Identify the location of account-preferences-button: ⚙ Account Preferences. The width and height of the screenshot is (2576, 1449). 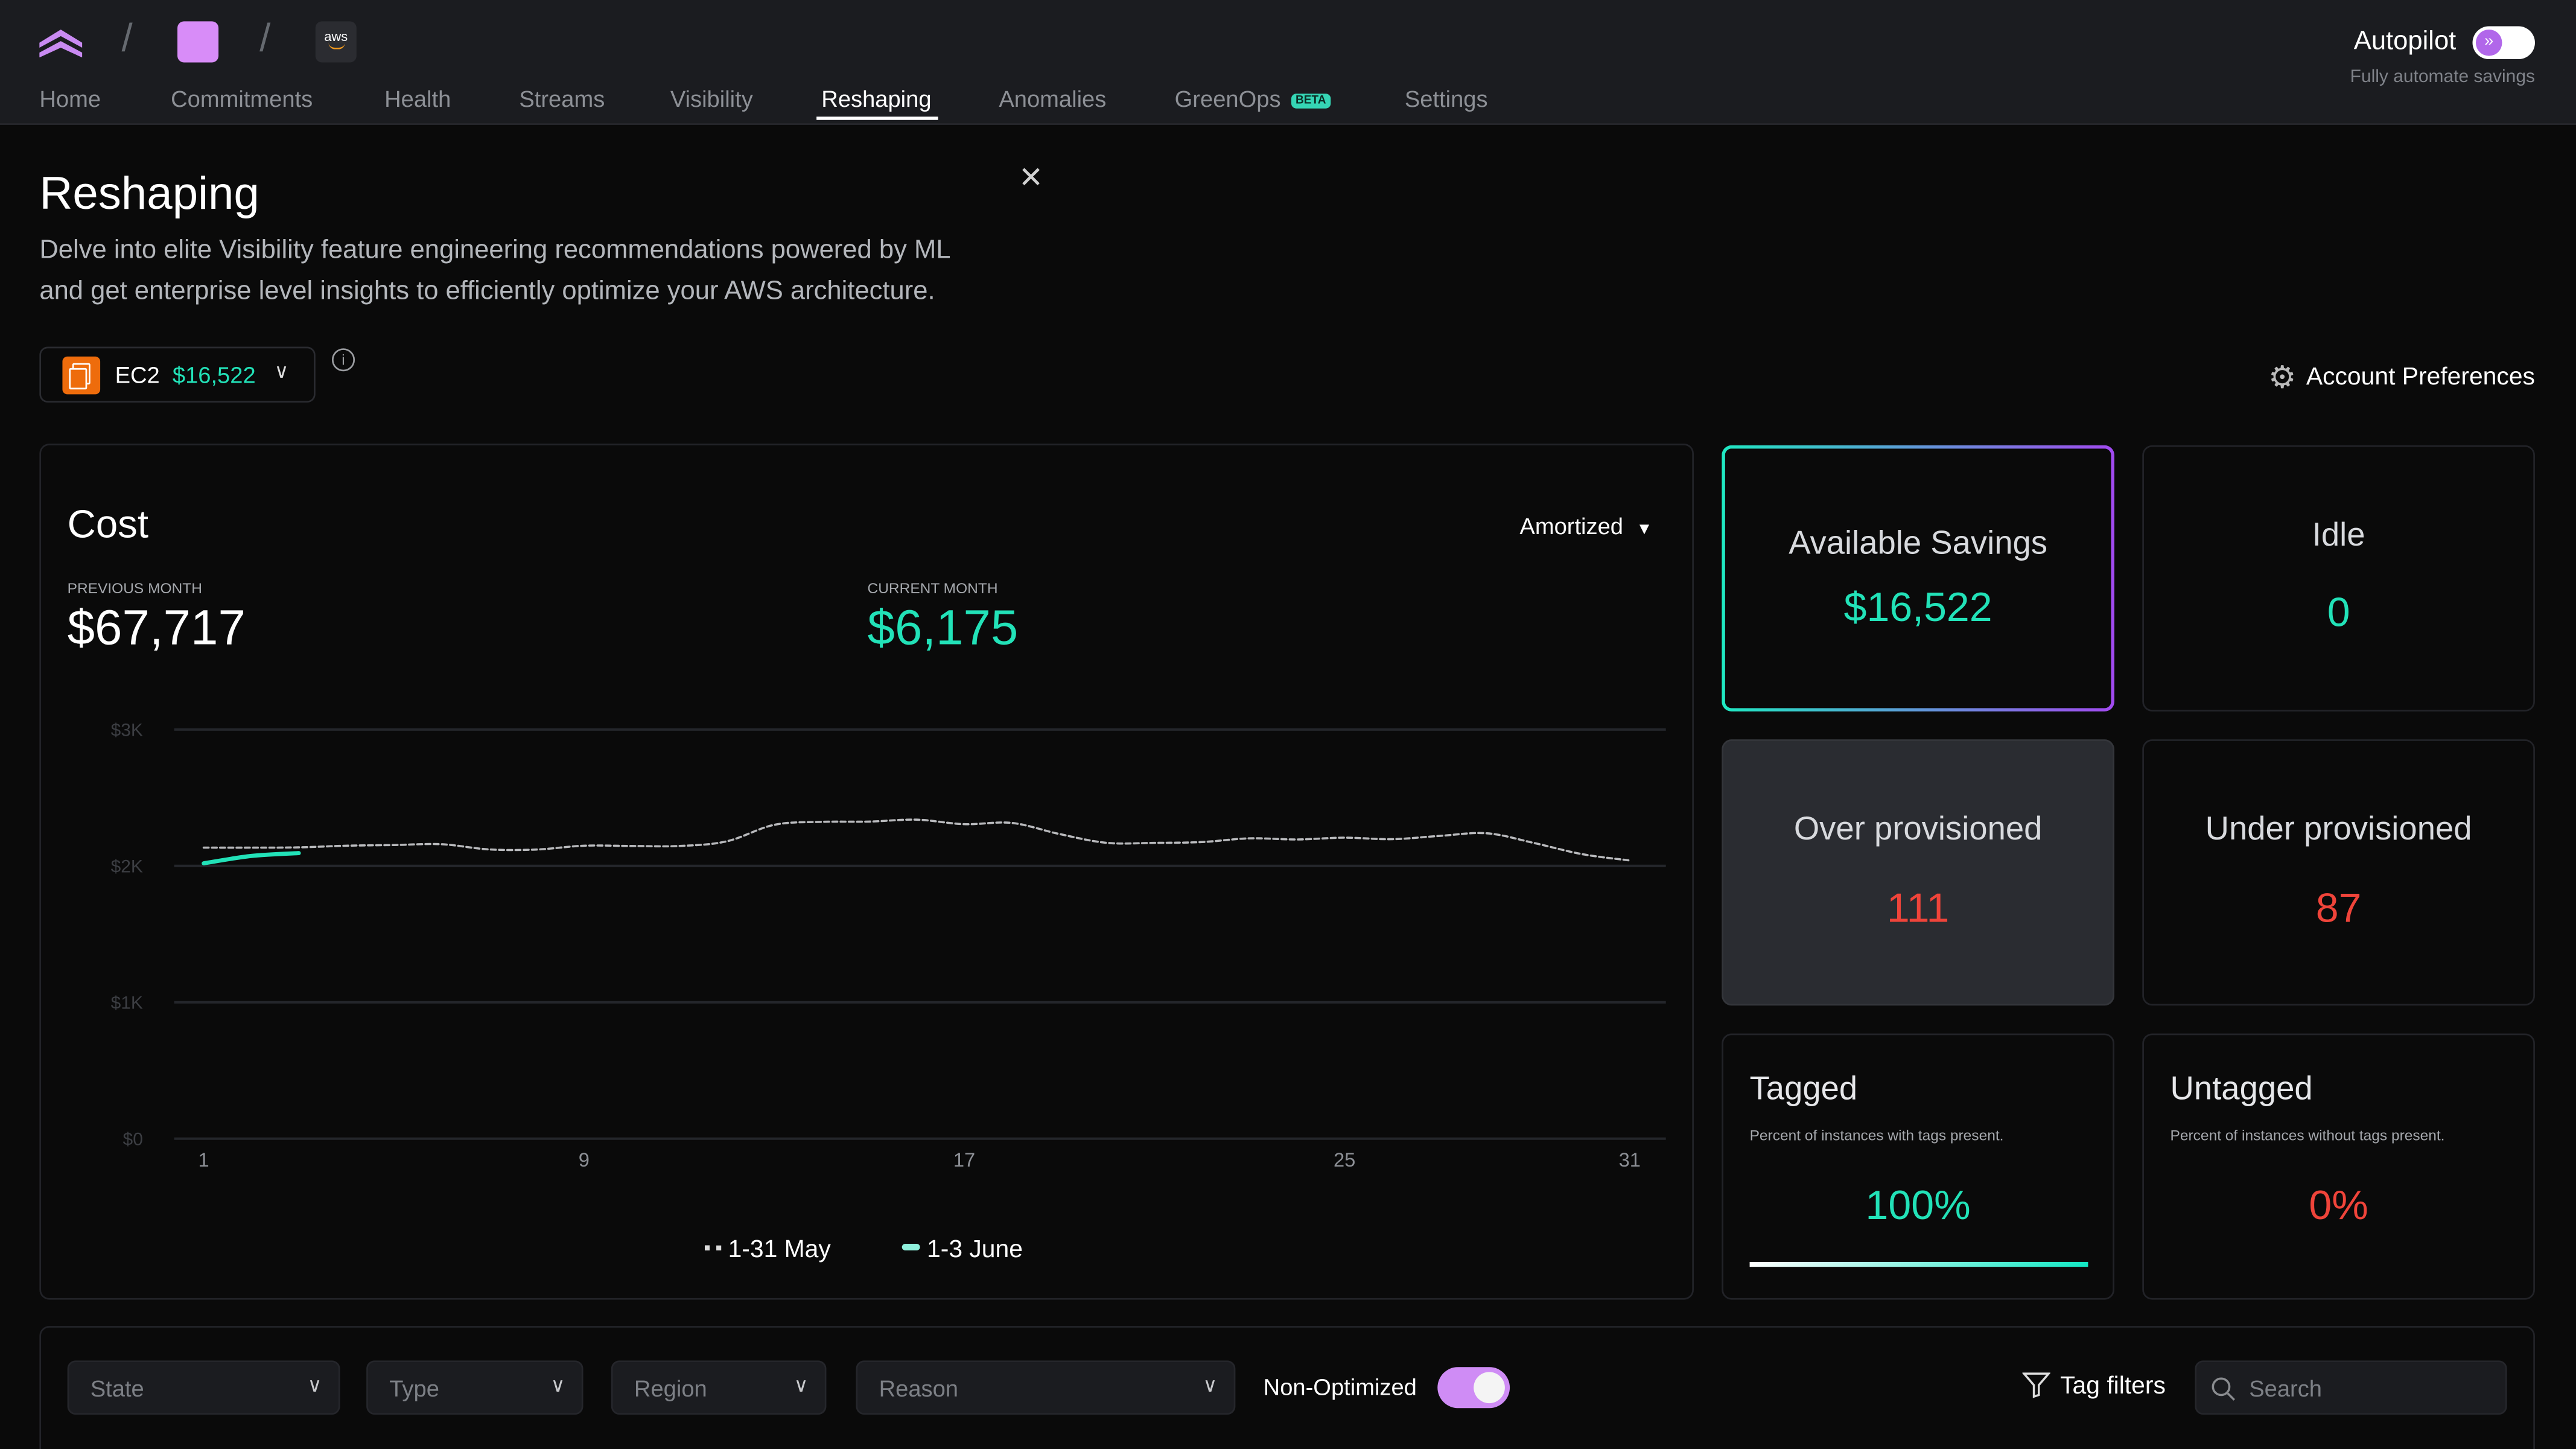
(2401, 379).